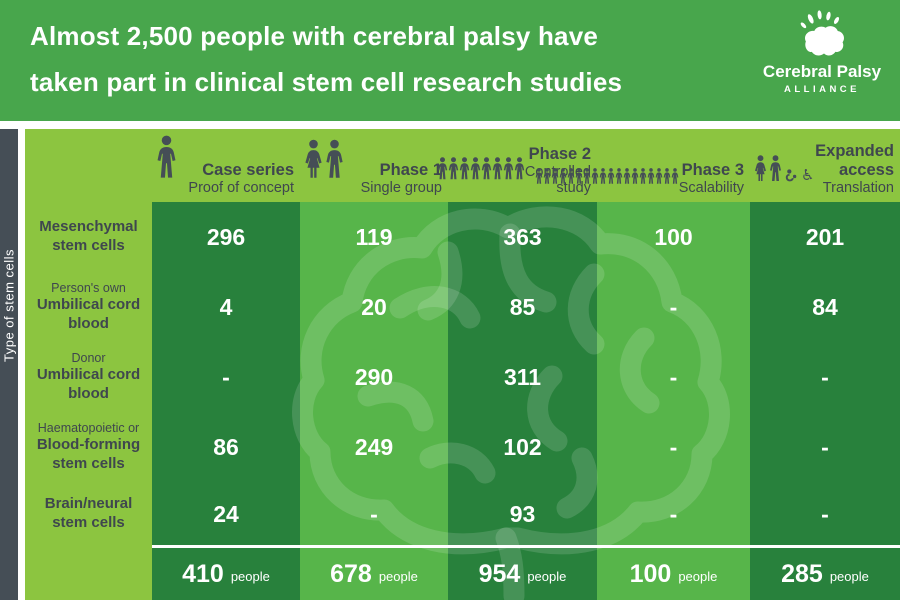 This screenshot has width=900, height=600. What do you see at coordinates (854, 161) in the screenshot?
I see `column-label: Expanded access` at bounding box center [854, 161].